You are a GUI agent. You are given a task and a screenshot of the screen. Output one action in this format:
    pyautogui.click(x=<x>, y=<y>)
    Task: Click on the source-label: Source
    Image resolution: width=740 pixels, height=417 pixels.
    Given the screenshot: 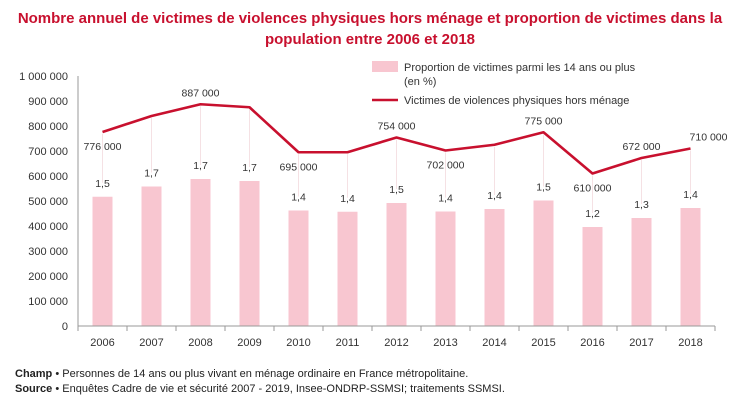 What is the action you would take?
    pyautogui.click(x=34, y=389)
    